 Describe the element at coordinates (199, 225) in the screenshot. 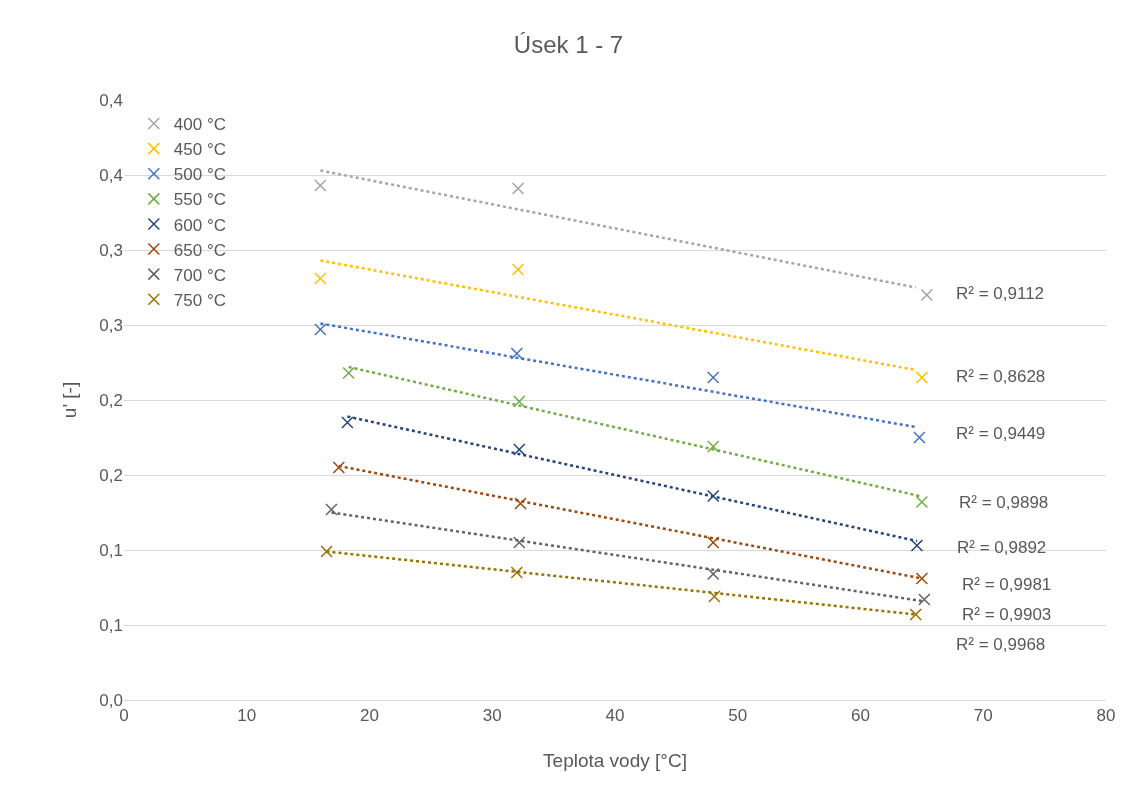

I see `legend-label: 600 °C` at that location.